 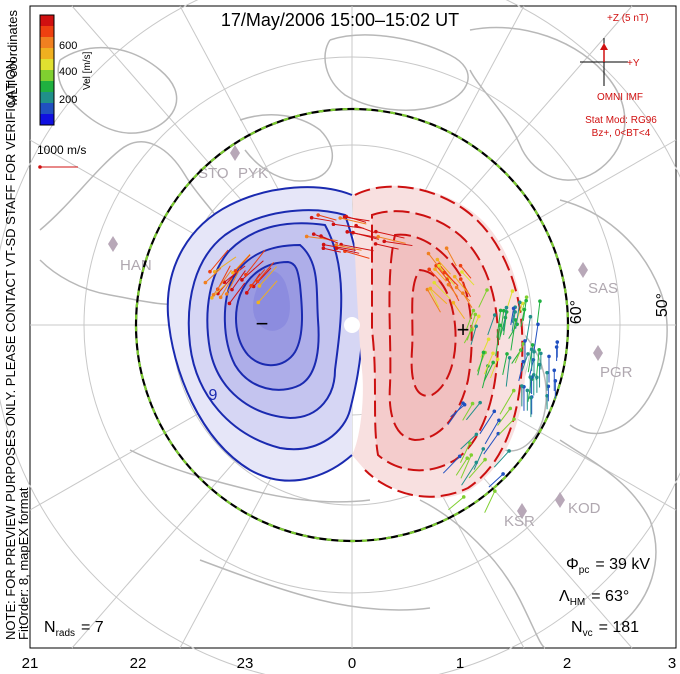 I want to click on station-marker-kod, so click(x=560, y=500).